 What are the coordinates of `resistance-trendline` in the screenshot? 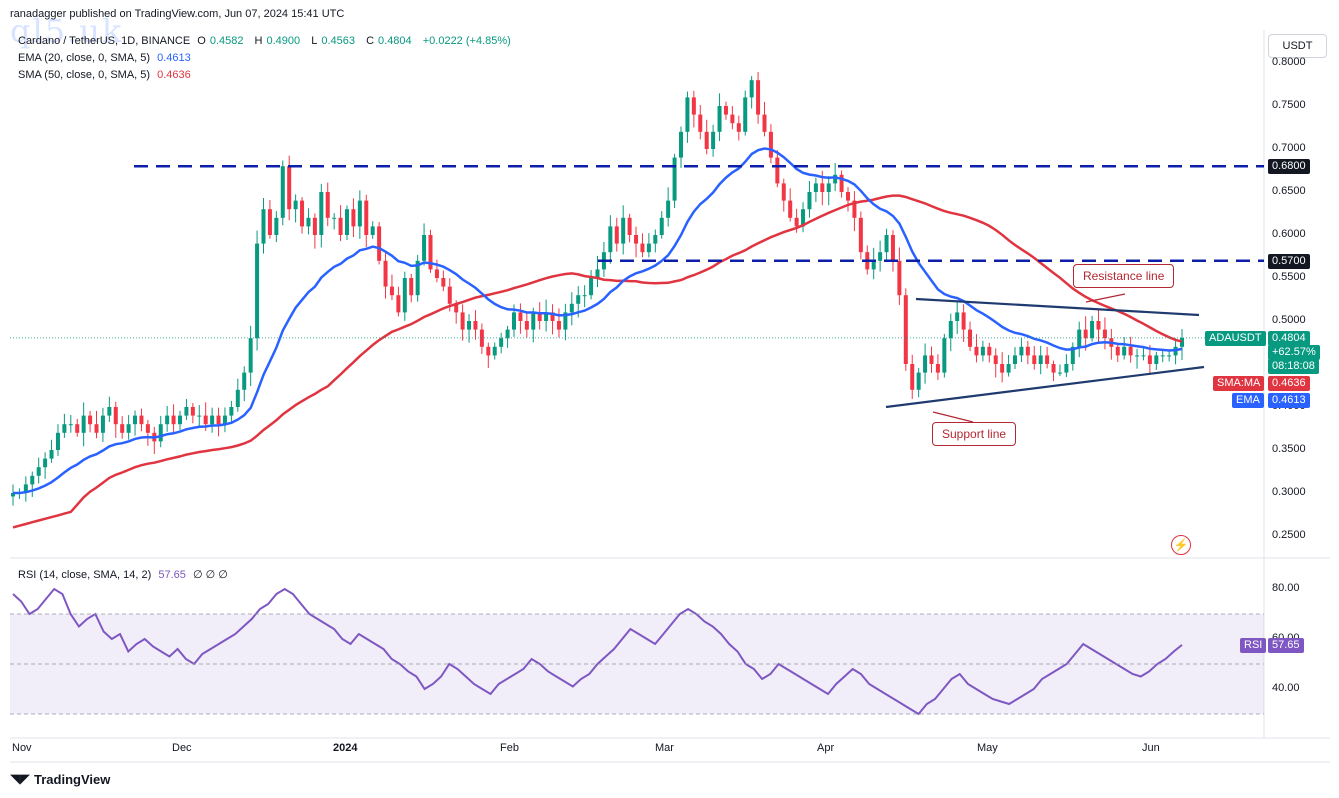 It's located at (1057, 307).